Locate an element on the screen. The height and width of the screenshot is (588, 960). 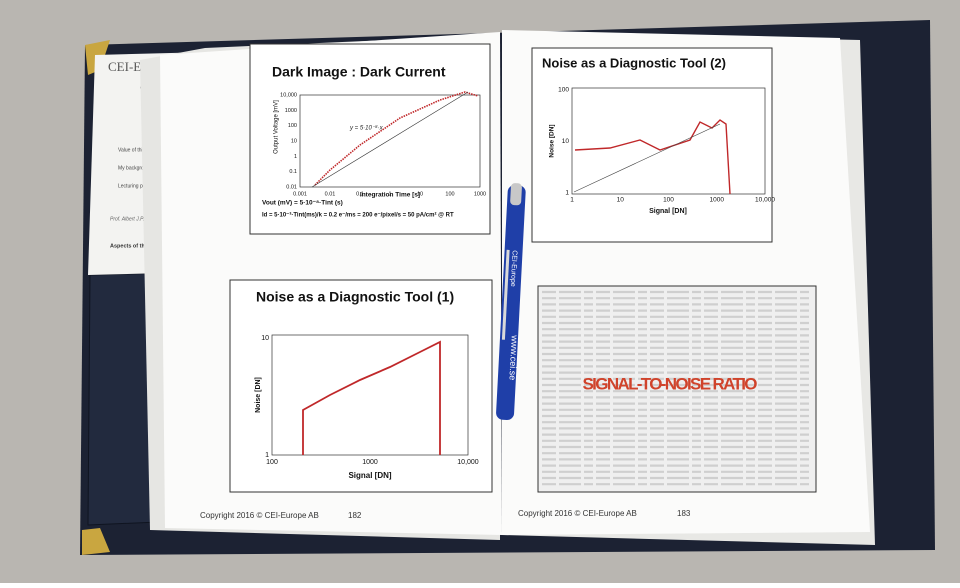
x-axis-label: Integration Time [s] is located at coordinates (390, 195).